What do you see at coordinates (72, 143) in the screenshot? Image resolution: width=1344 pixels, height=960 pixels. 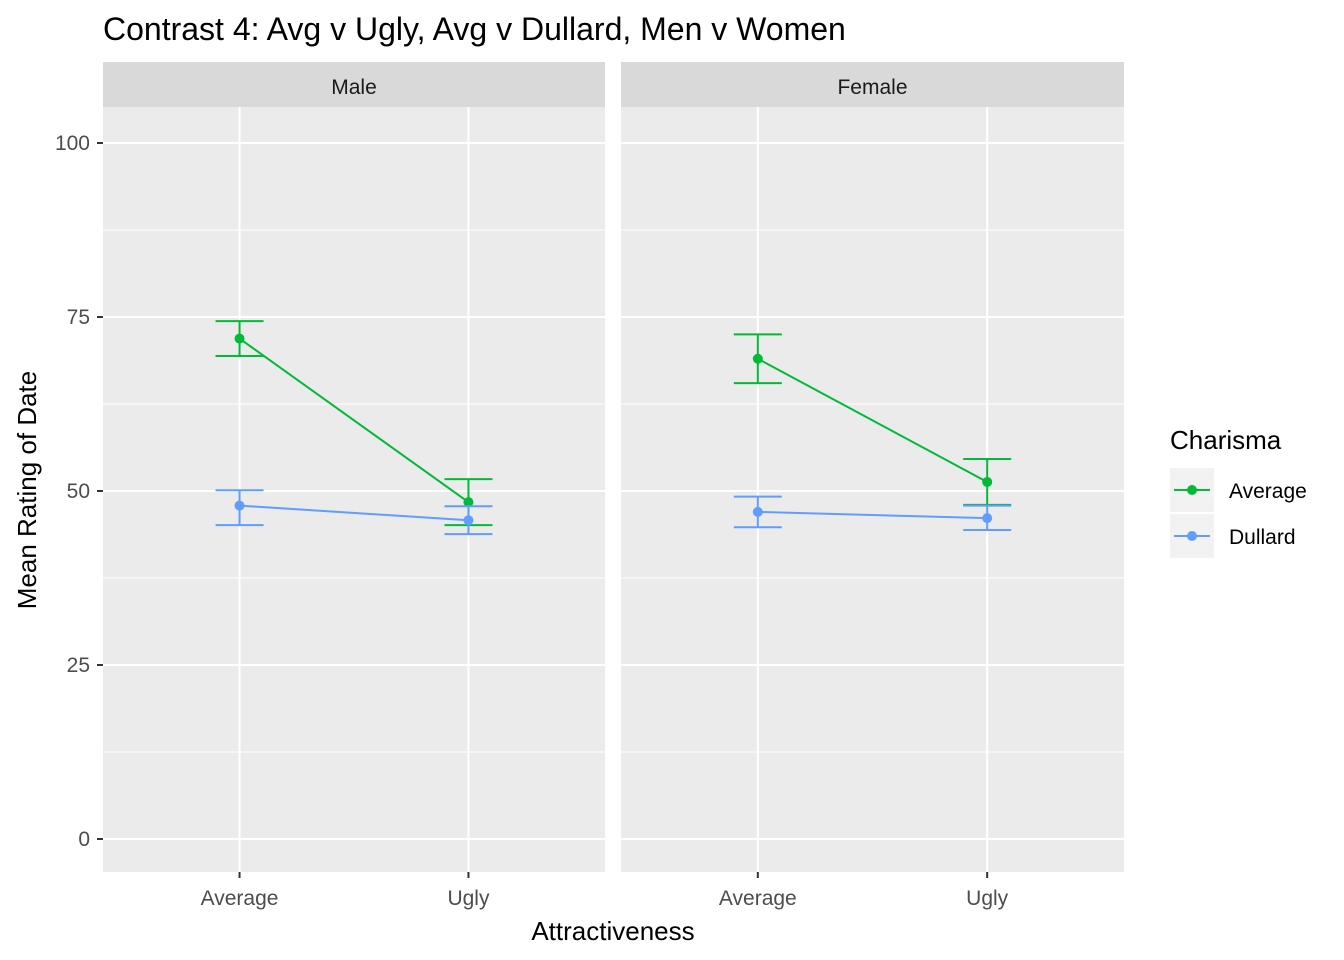 I see `y-tick-label: 100` at bounding box center [72, 143].